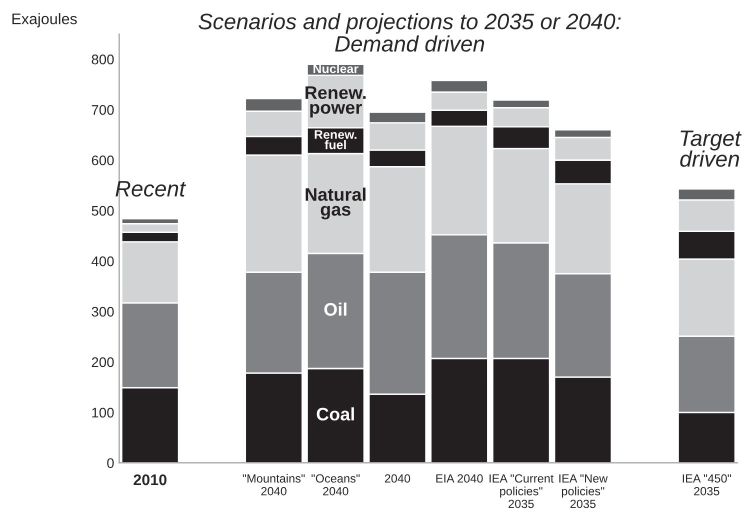 The image size is (745, 523). What do you see at coordinates (336, 102) in the screenshot?
I see `series-label: Renew. power` at bounding box center [336, 102].